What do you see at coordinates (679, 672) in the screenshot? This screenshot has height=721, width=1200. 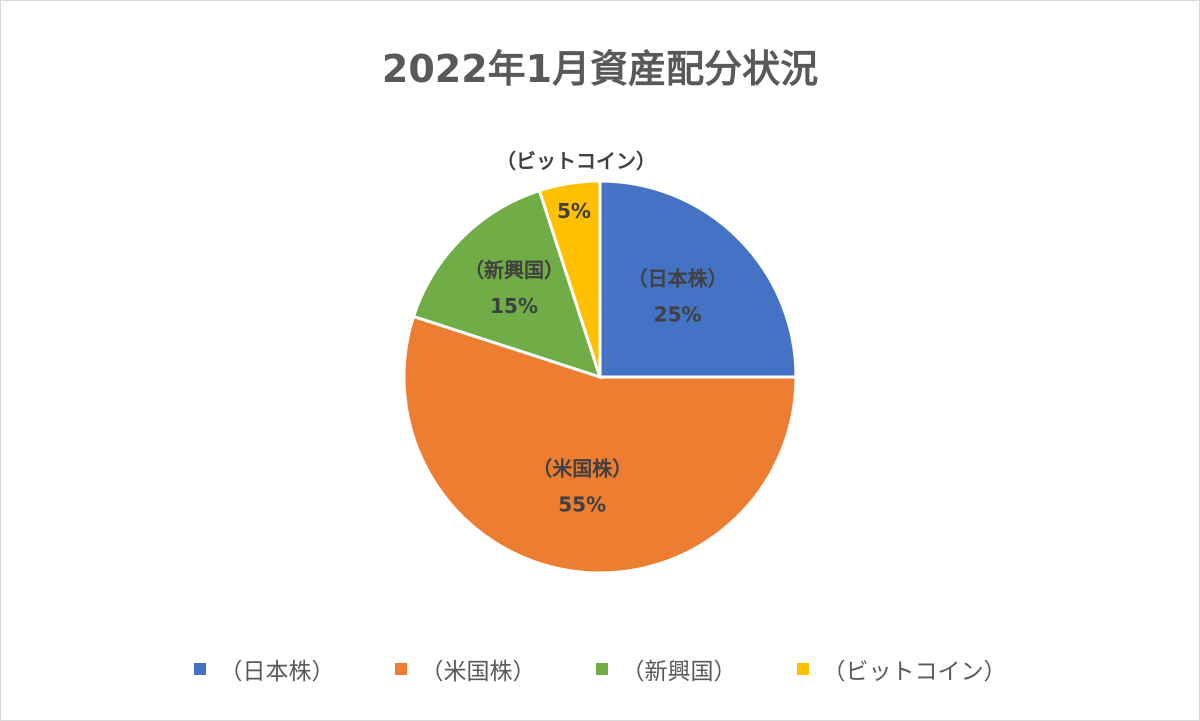 I see `legend-label: （新興国）` at bounding box center [679, 672].